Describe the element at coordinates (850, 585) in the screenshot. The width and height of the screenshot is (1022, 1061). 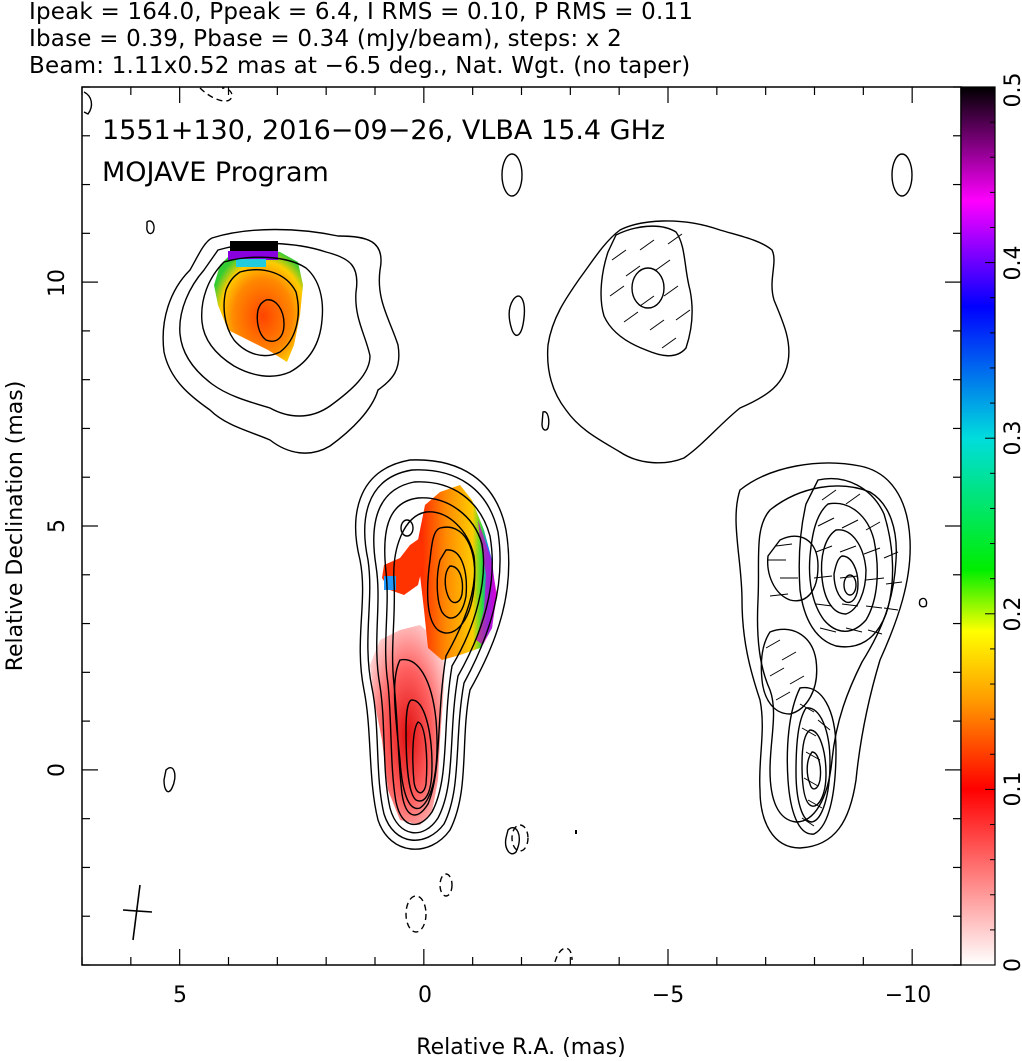
I see `right-jet-peak` at that location.